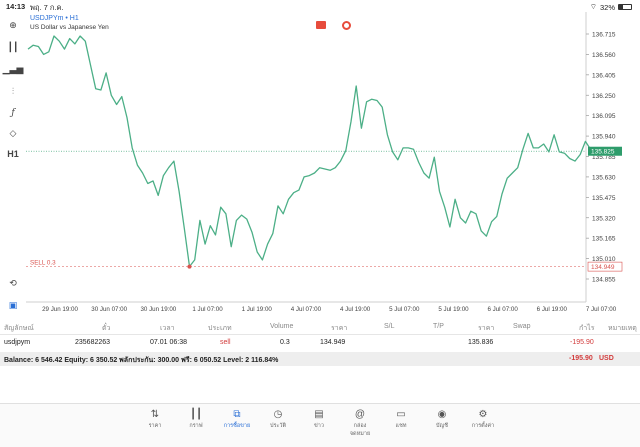  Describe the element at coordinates (333, 342) in the screenshot. I see `row-price: 134.949` at that location.